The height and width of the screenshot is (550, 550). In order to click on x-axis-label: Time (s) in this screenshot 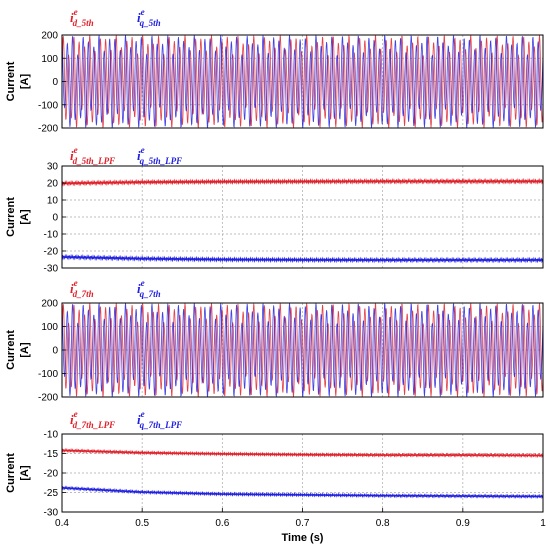, I will do `click(303, 538)`.